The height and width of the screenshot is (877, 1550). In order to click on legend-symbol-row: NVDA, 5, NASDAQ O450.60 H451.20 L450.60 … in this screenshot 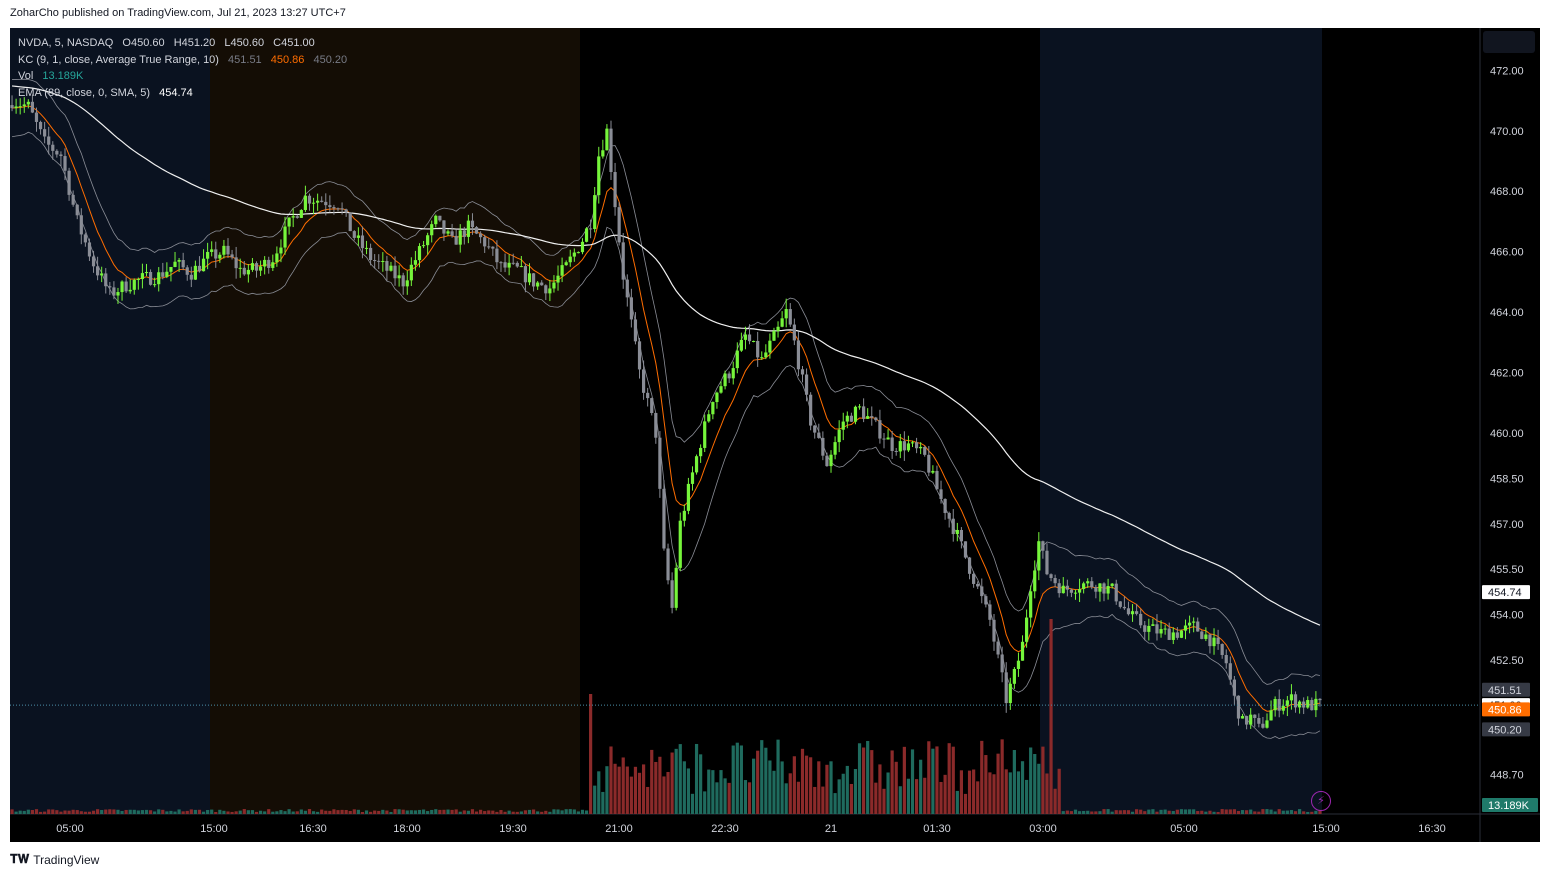, I will do `click(185, 43)`.